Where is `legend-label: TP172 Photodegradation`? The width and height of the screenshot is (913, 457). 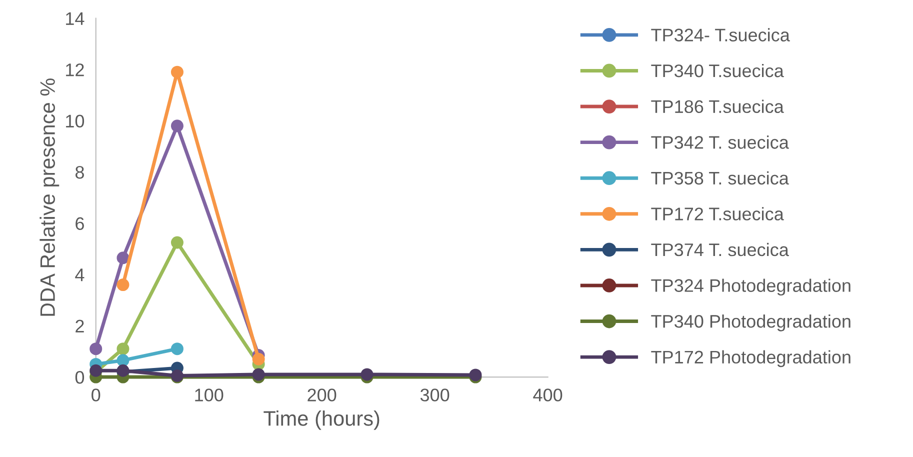 legend-label: TP172 Photodegradation is located at coordinates (750, 359).